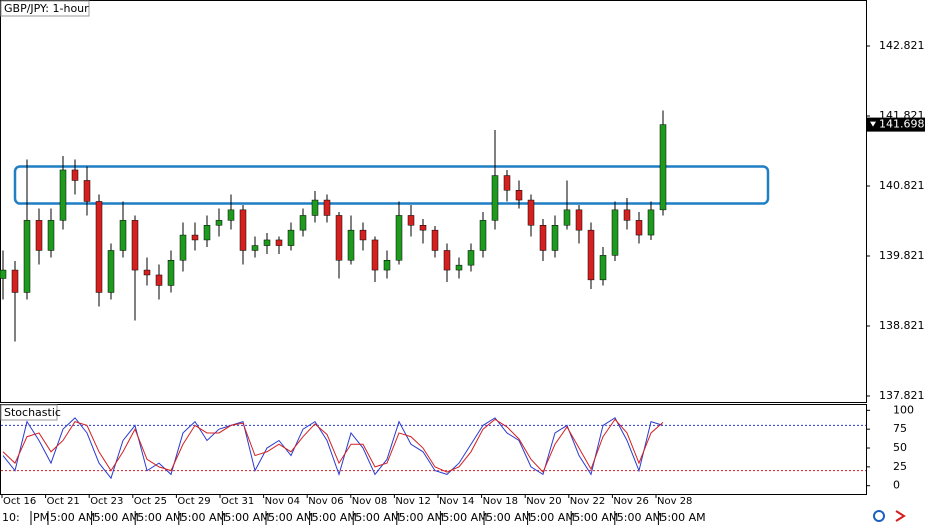  Describe the element at coordinates (902, 325) in the screenshot. I see `y-tick-label: 138.821` at that location.